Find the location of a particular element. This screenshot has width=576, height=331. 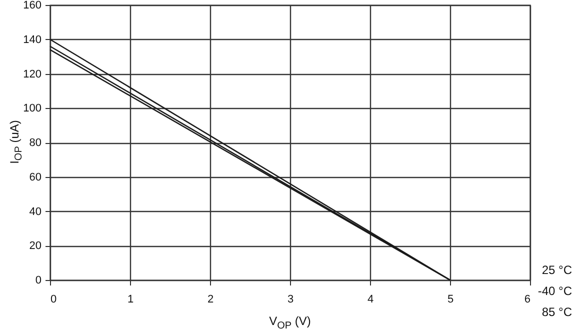

y-tick-label: 0 is located at coordinates (38, 280).